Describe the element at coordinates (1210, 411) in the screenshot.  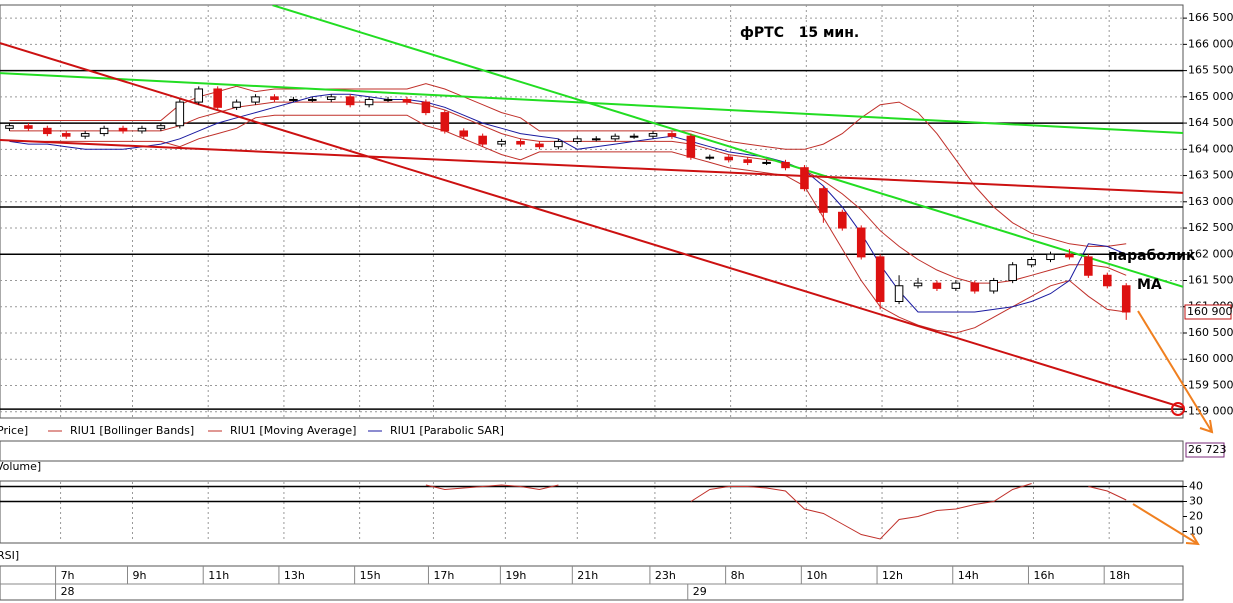
I see `y-tick-label: 159 000` at that location.